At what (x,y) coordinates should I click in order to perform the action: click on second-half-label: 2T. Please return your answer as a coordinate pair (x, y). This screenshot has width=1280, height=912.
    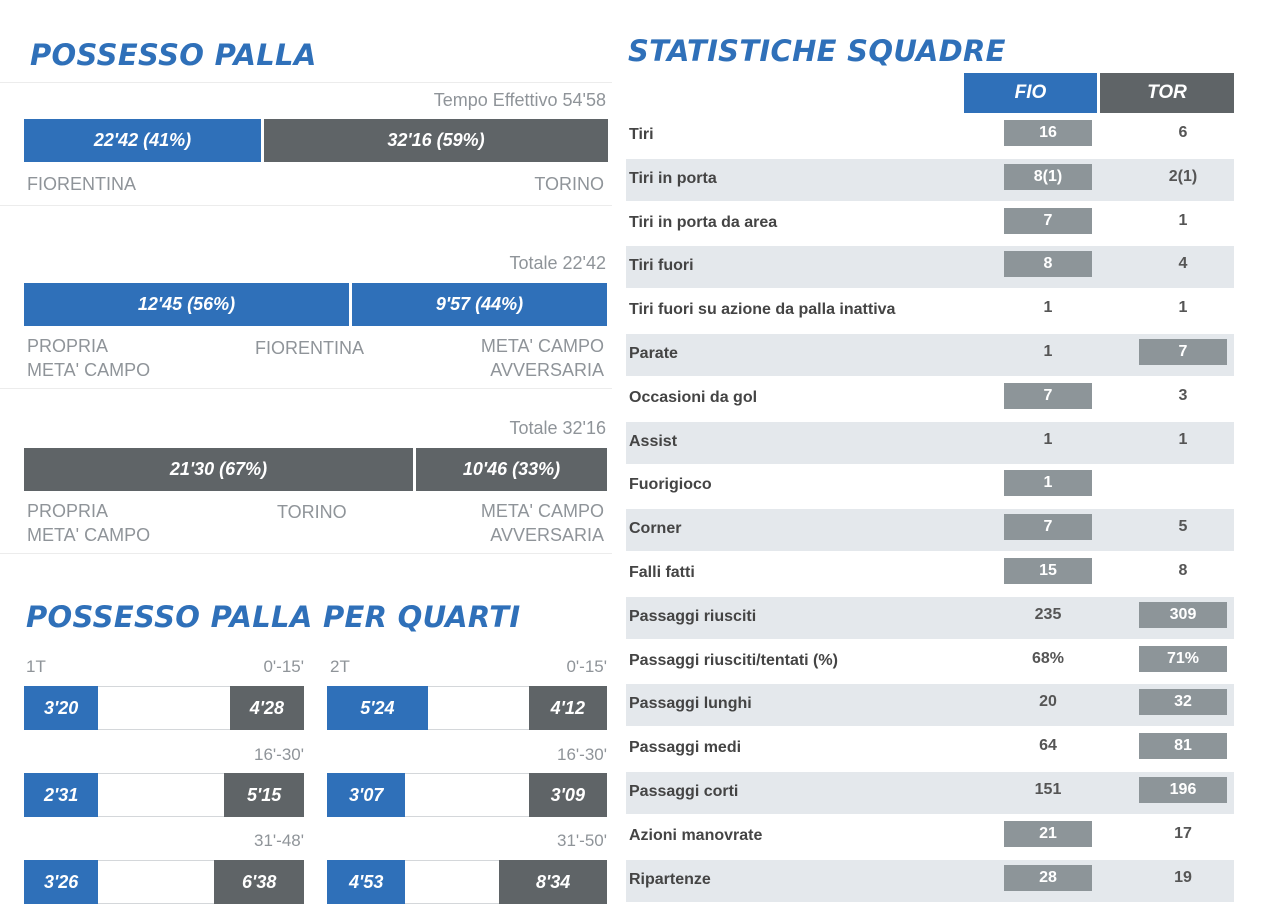
    Looking at the image, I should click on (340, 666).